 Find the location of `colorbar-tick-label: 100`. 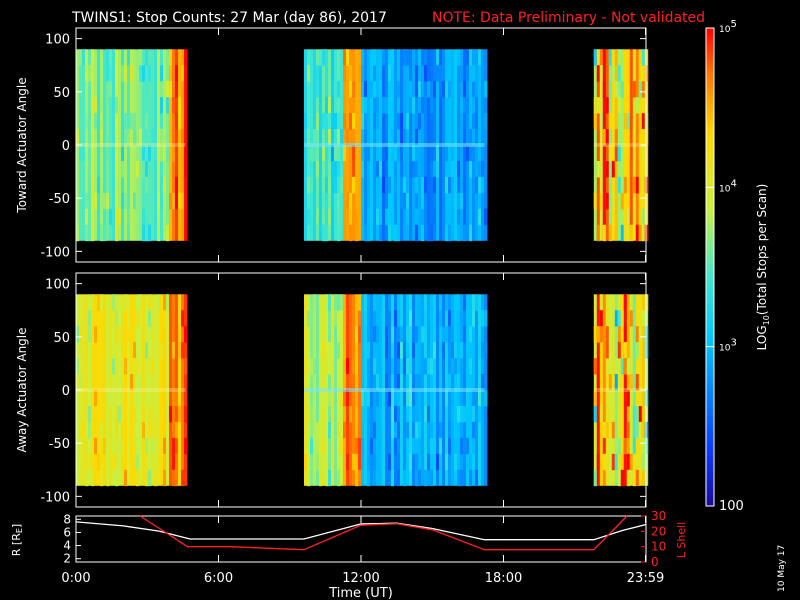

colorbar-tick-label: 100 is located at coordinates (731, 506).